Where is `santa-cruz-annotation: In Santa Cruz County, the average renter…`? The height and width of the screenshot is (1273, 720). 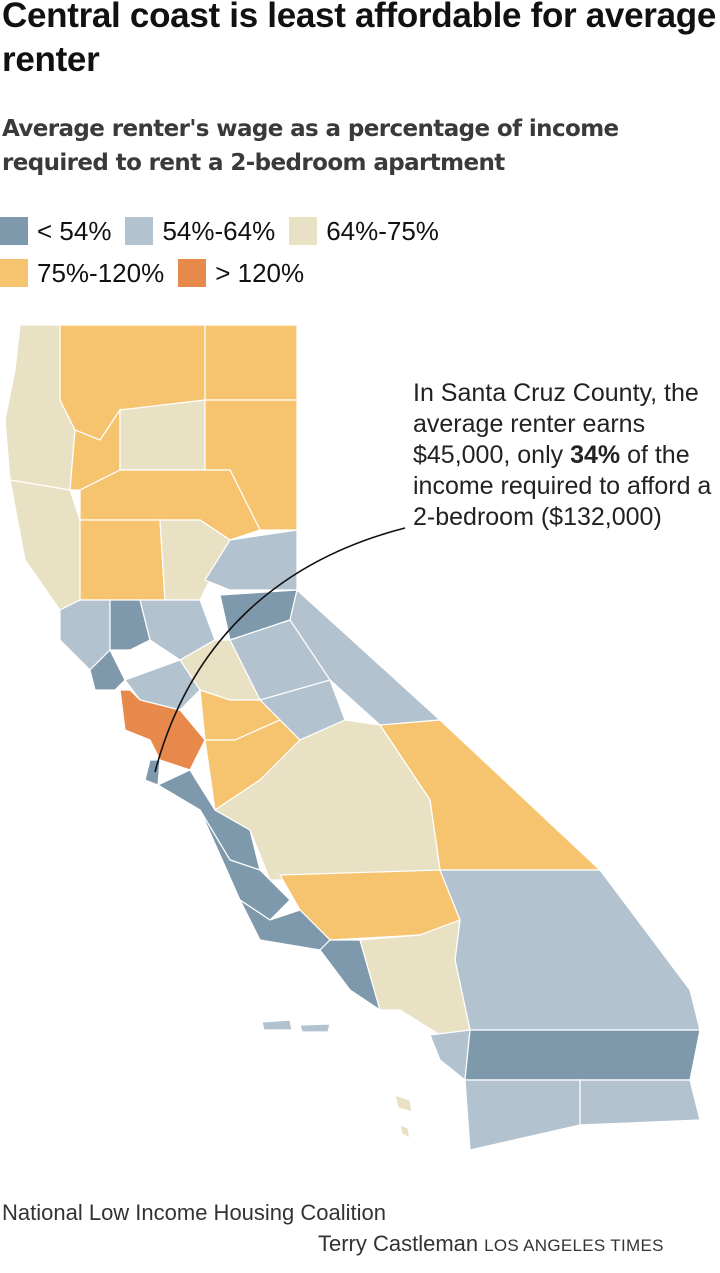 santa-cruz-annotation: In Santa Cruz County, the average renter… is located at coordinates (562, 455).